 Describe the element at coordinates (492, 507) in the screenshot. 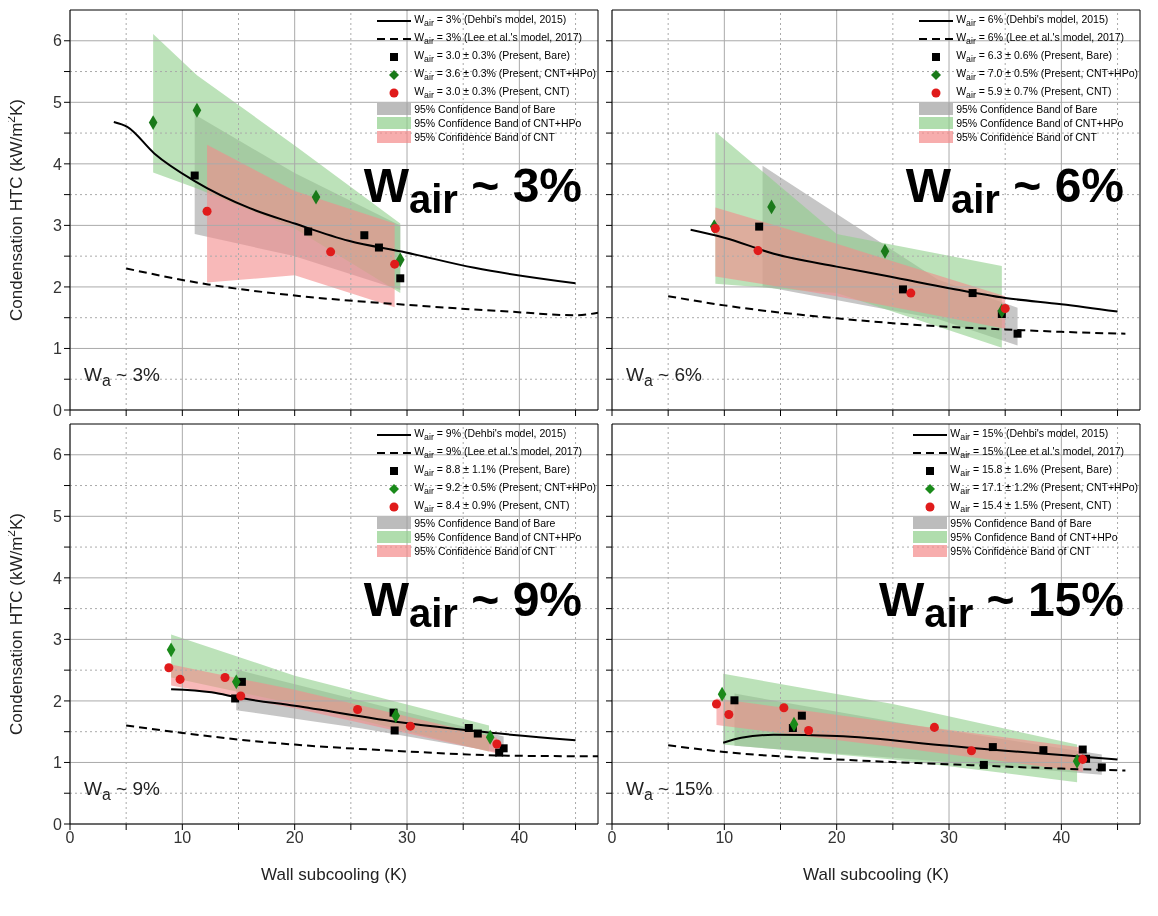

I see `legend-label: W$_{air}$ = 8.4 ± 0.9% (Present, CNT)` at that location.